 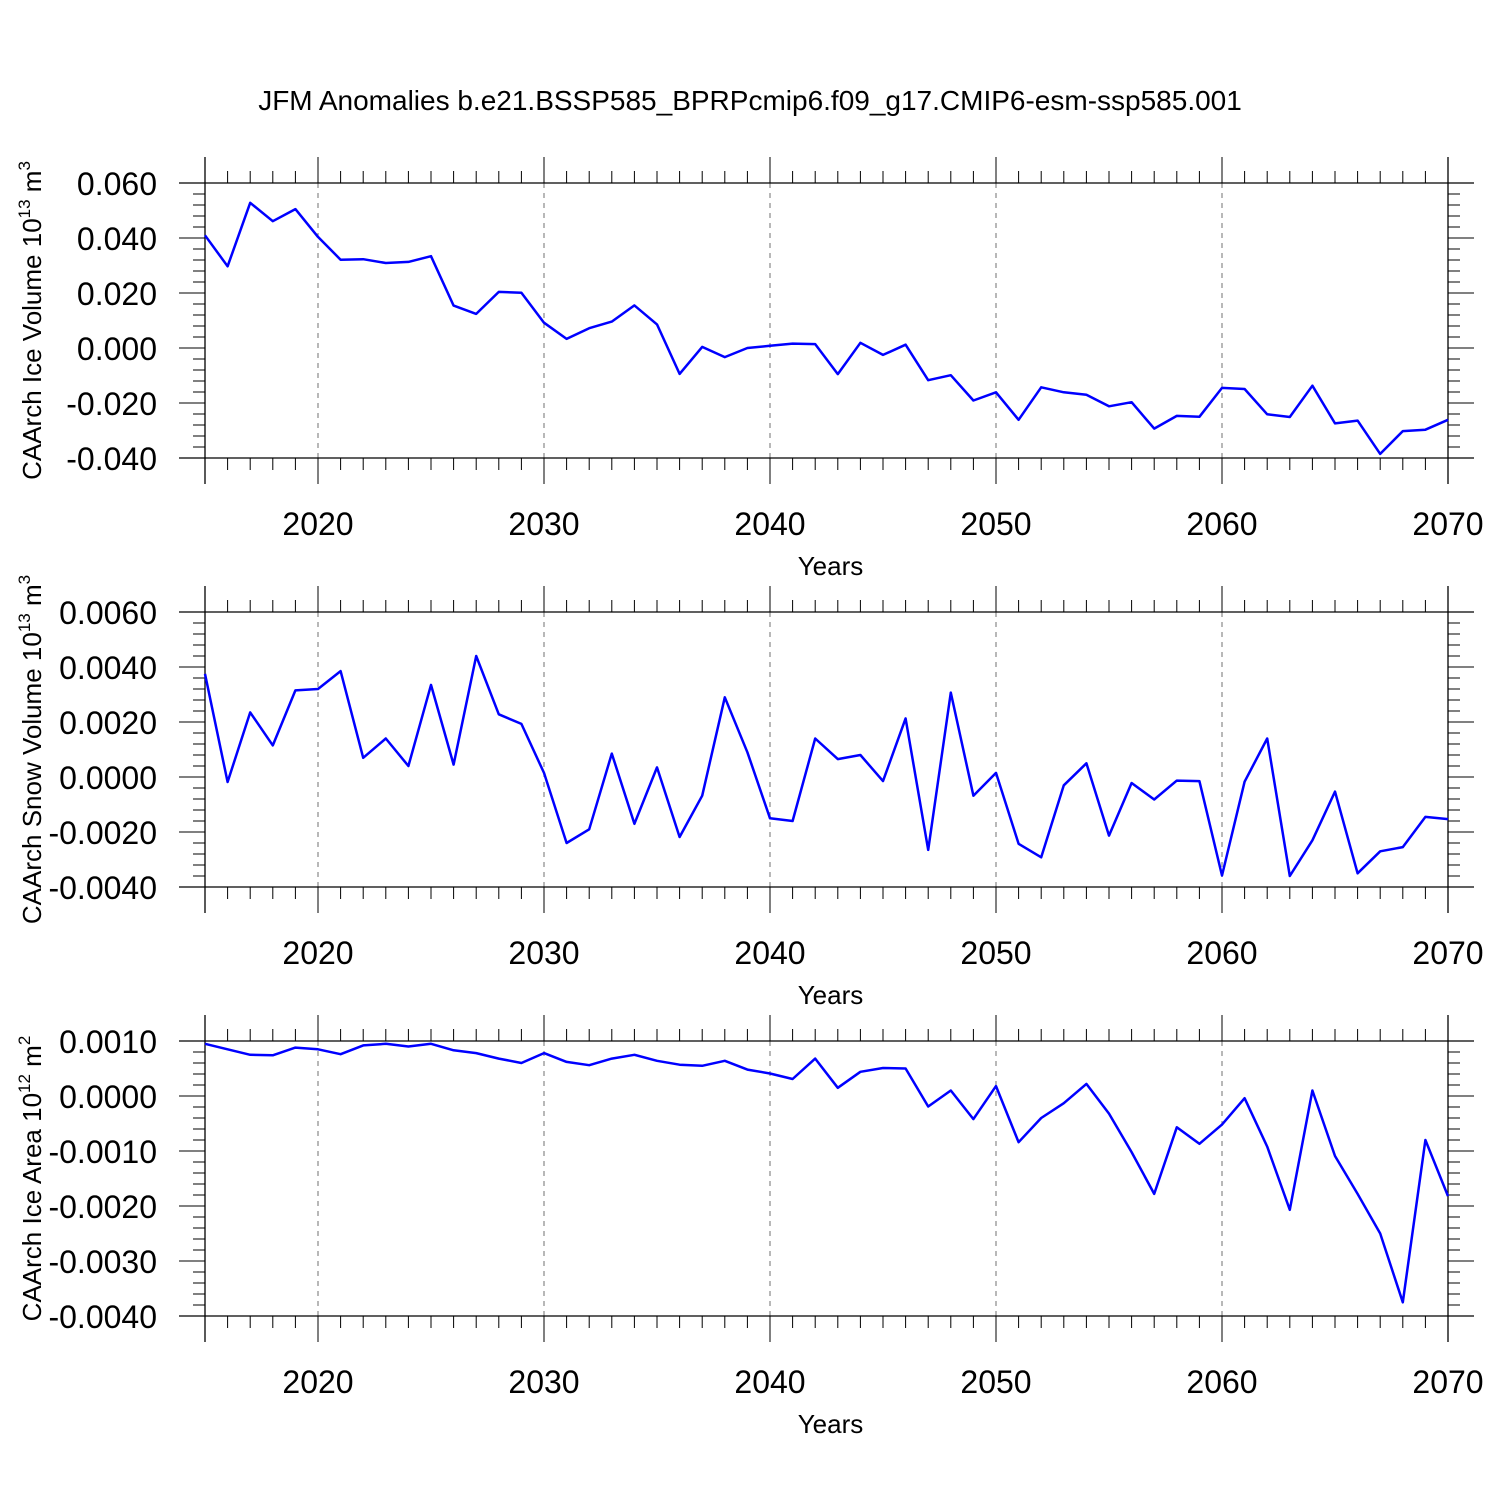 I want to click on y-tick-label: 0.0060, so click(x=108, y=613).